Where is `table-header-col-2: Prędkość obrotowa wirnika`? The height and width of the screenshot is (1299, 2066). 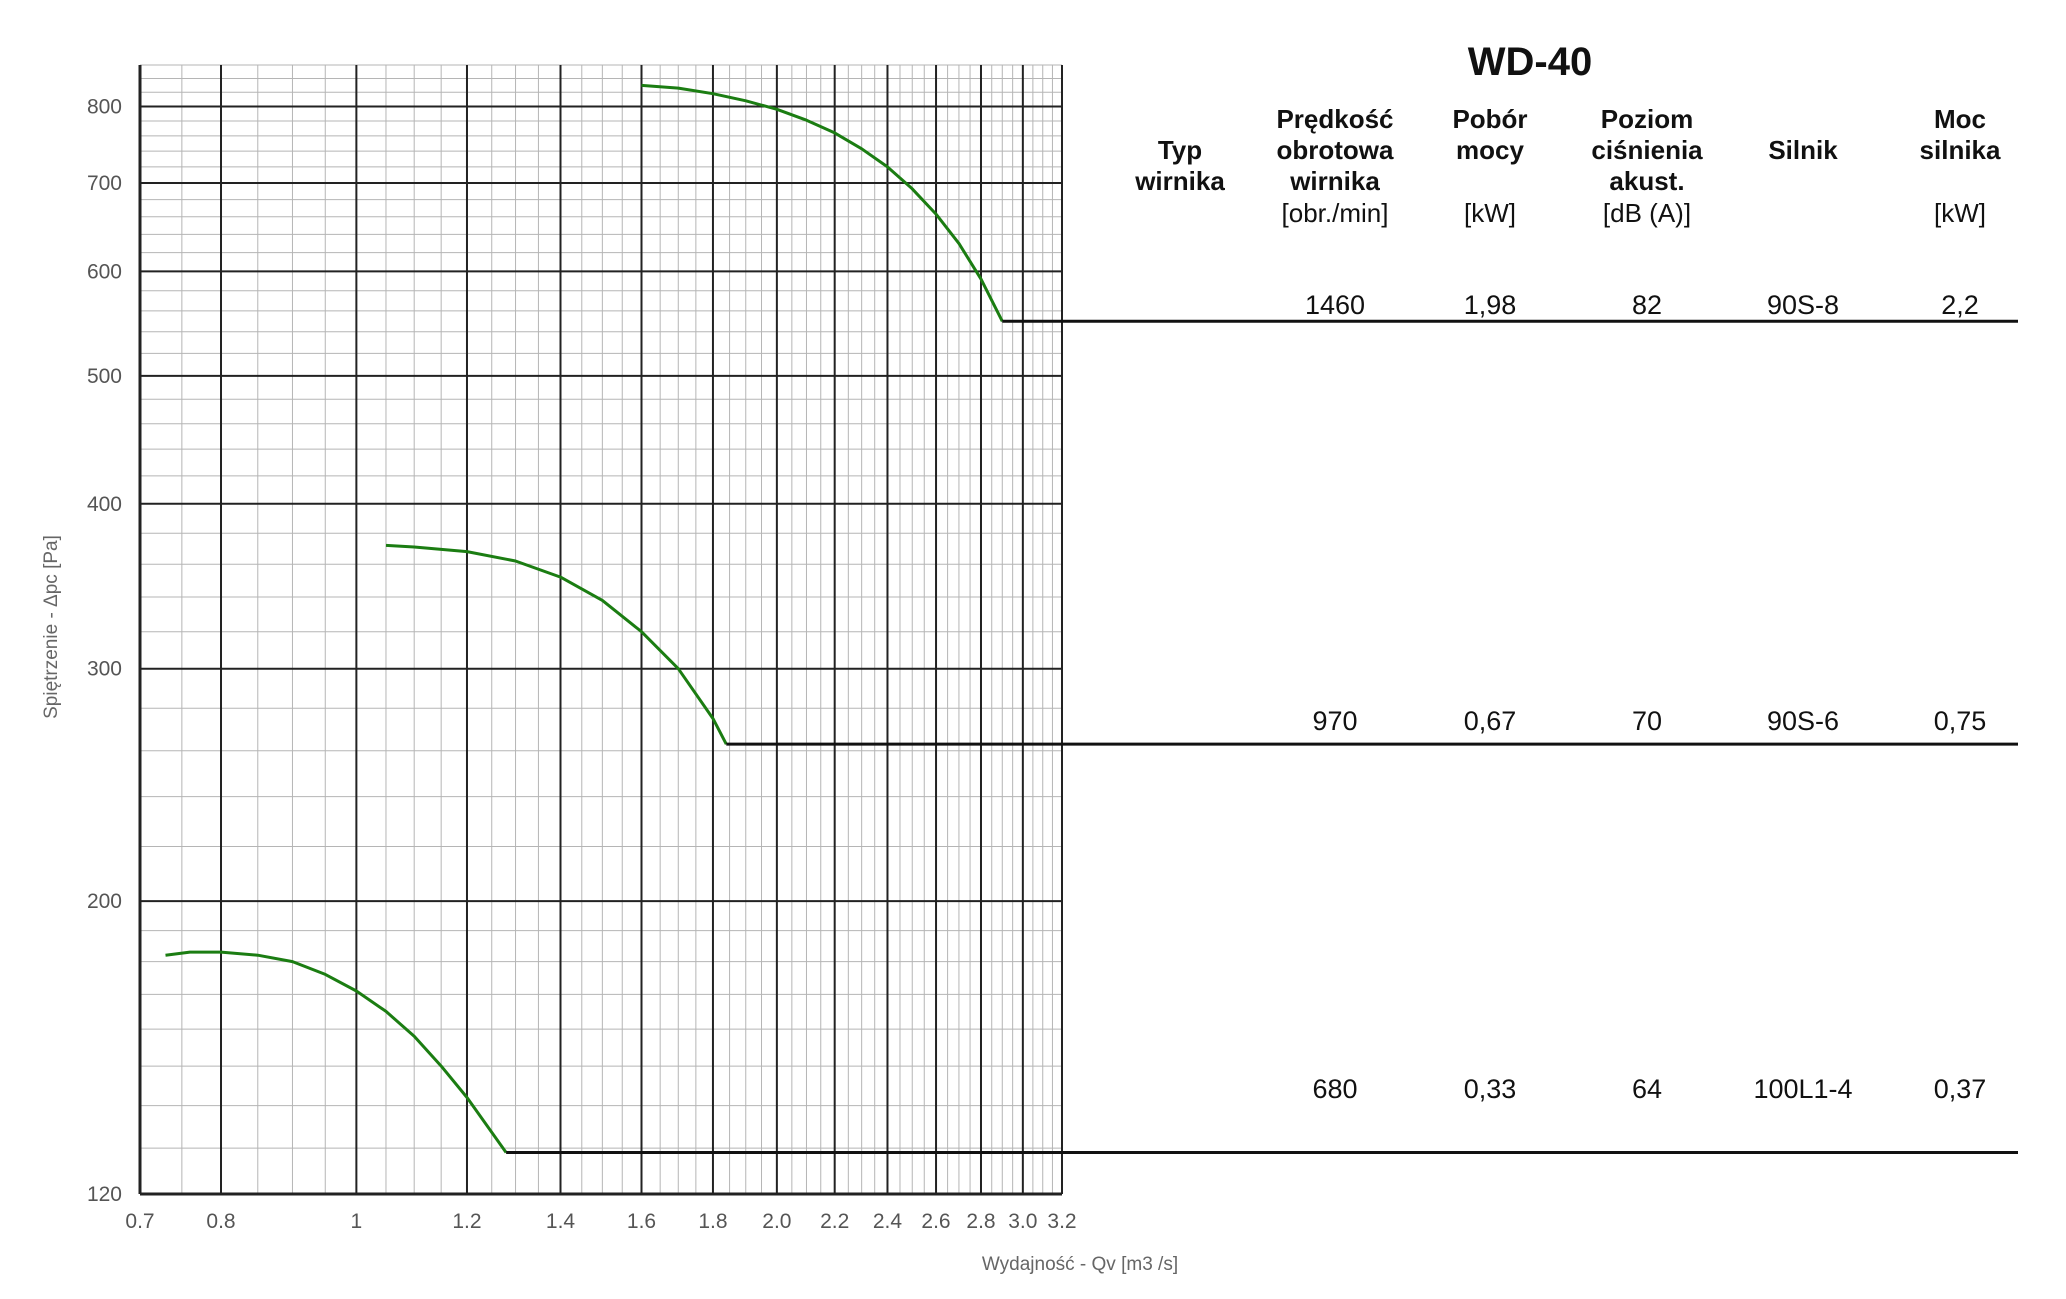
table-header-col-2: Prędkość obrotowa wirnika is located at coordinates (1335, 150).